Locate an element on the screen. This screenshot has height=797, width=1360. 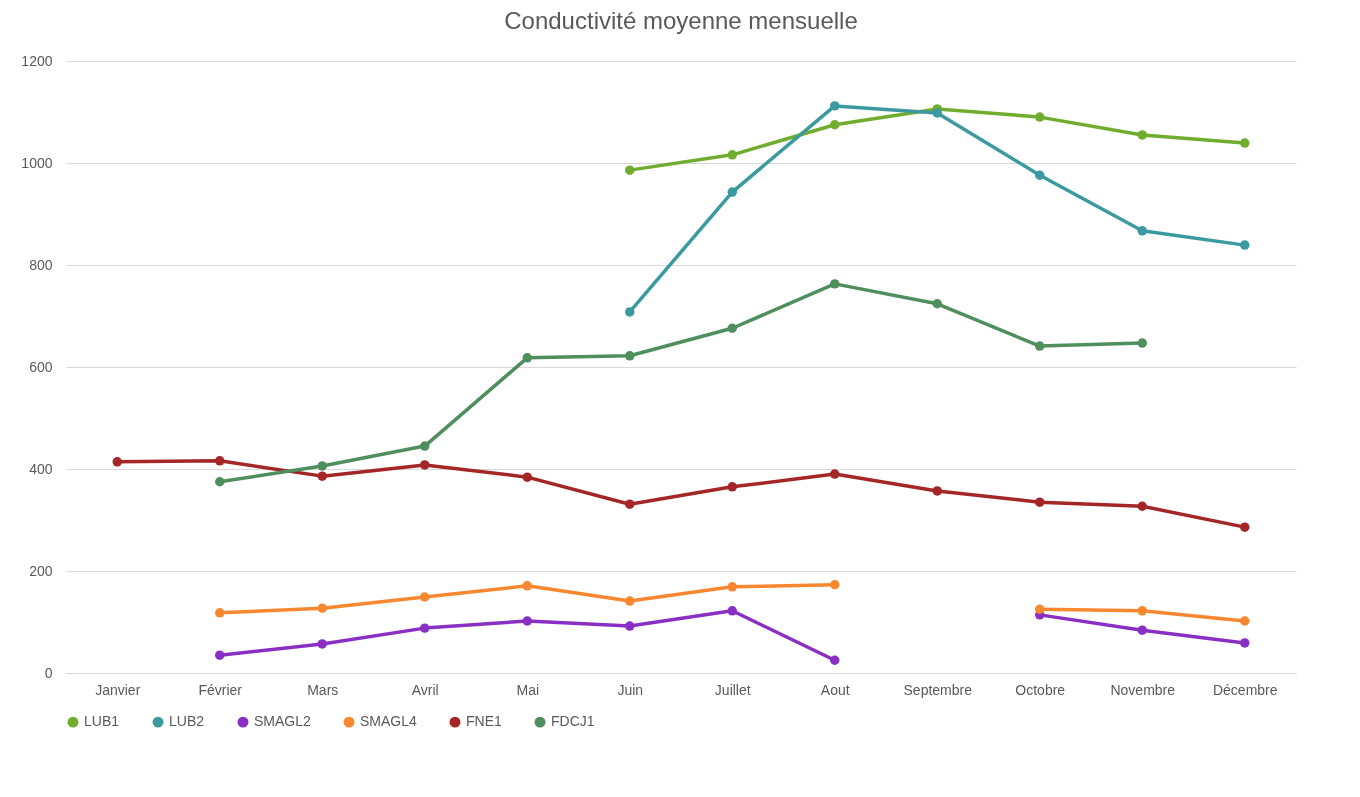
y-tick-label: 600 is located at coordinates (41, 366).